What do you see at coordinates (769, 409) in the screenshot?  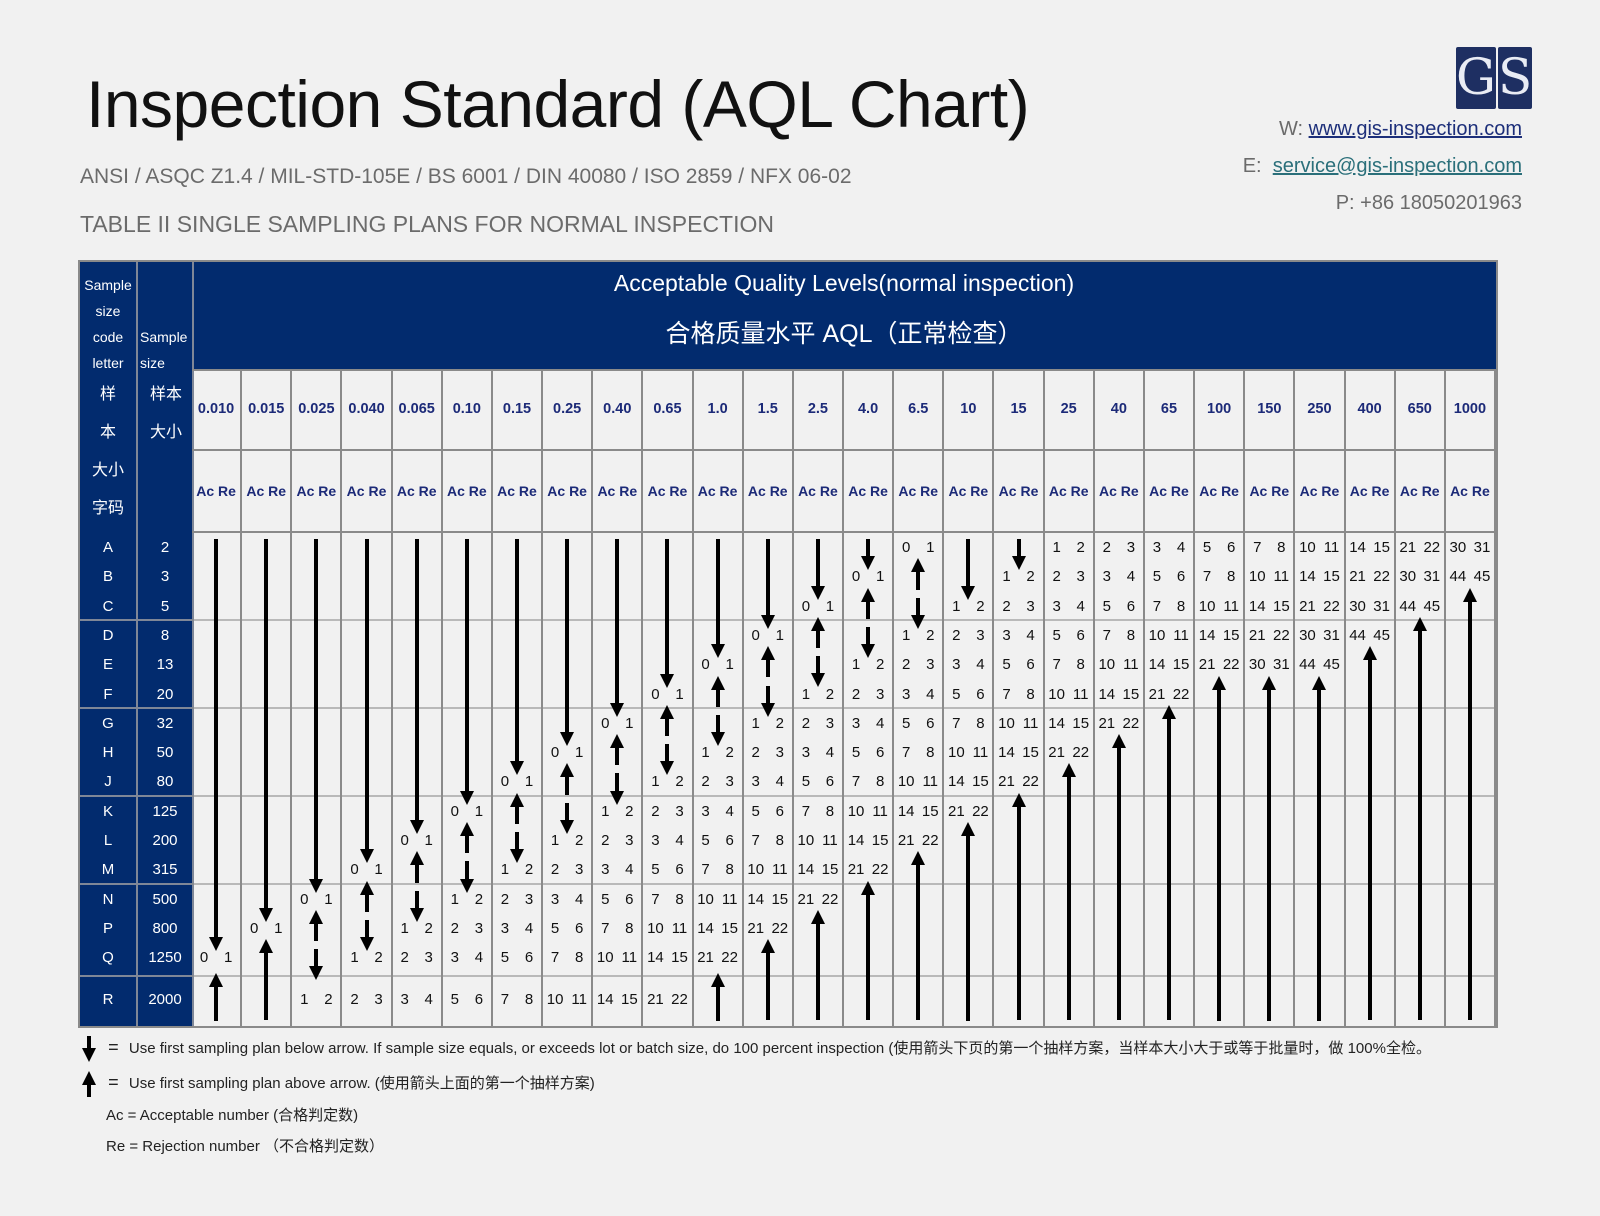 I see `aql-level-header: 1.5` at bounding box center [769, 409].